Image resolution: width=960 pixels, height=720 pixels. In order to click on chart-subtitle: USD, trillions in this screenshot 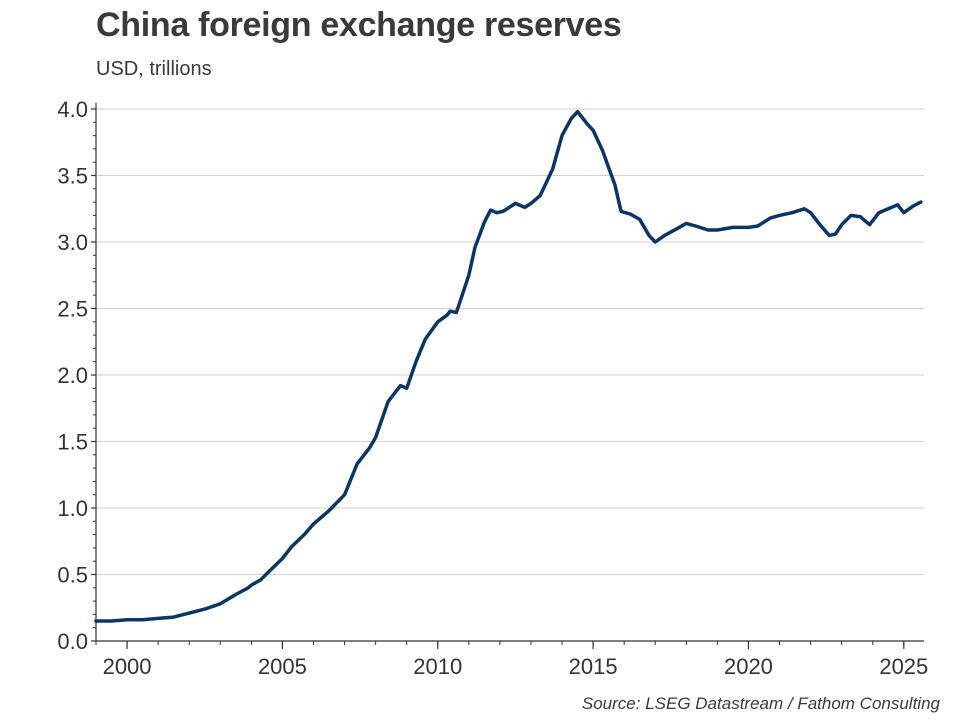, I will do `click(154, 69)`.